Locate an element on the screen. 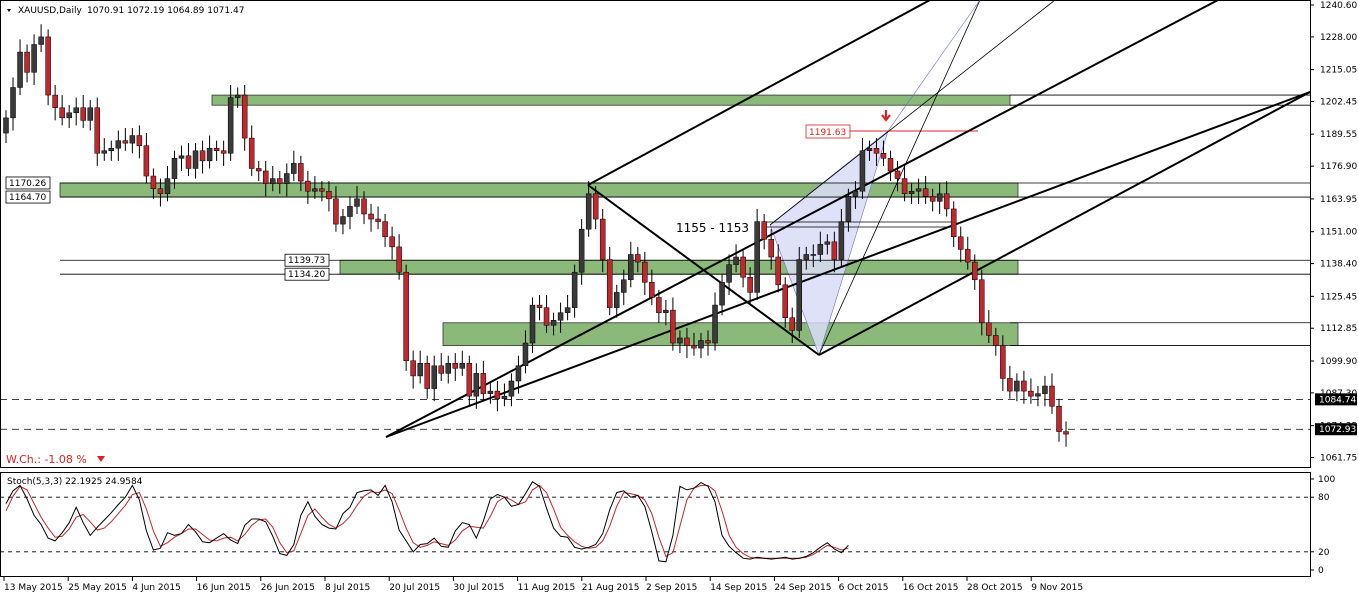 The height and width of the screenshot is (594, 1358). y-tick-label: 1151.00 is located at coordinates (1338, 233).